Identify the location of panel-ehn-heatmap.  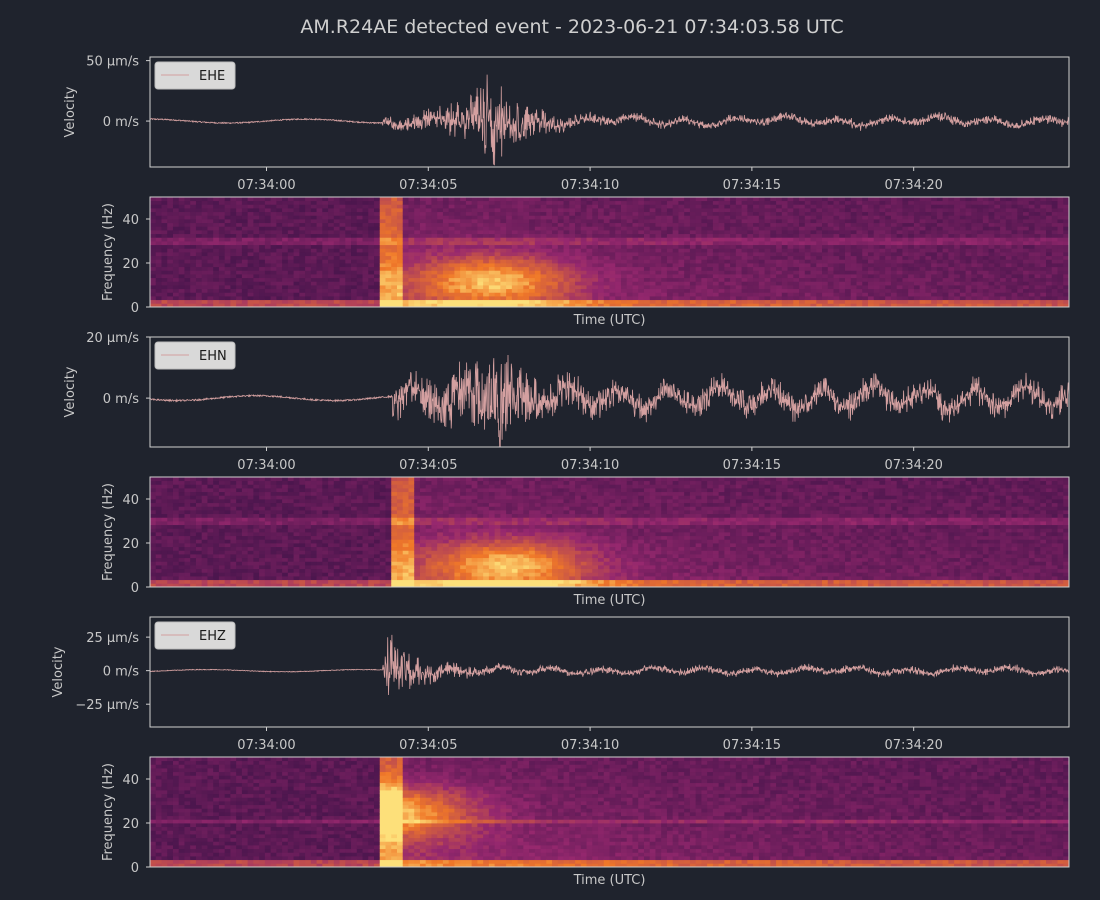
(608, 532).